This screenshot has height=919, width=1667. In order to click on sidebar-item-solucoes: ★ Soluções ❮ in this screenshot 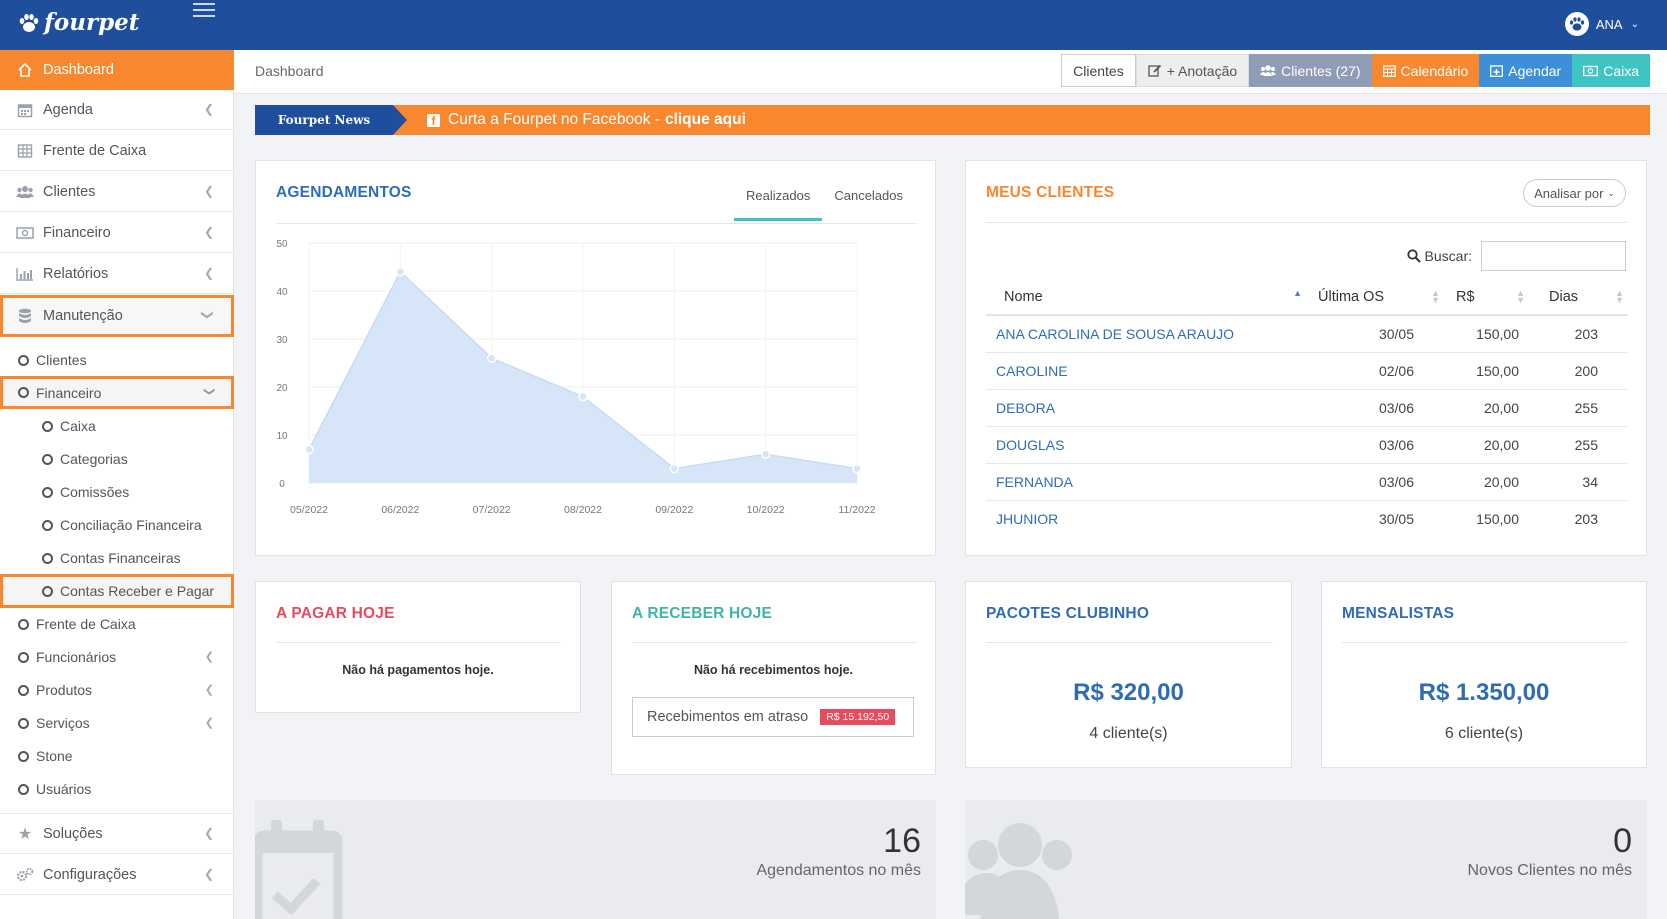, I will do `click(117, 834)`.